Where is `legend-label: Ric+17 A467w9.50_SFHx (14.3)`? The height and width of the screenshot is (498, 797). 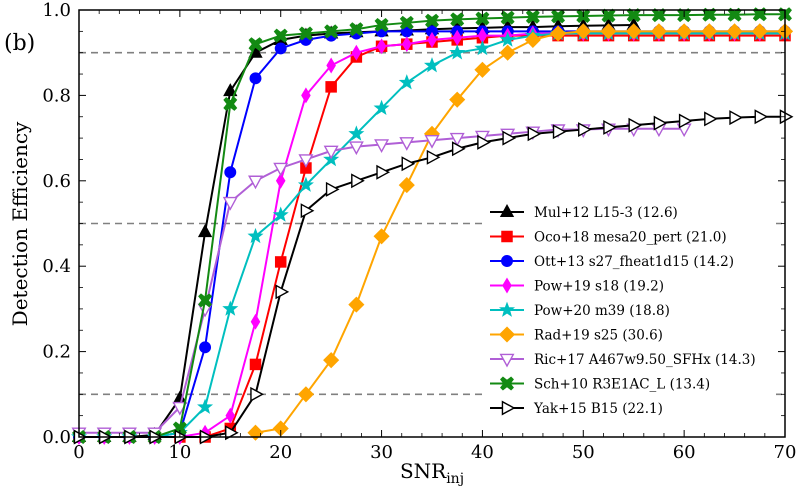 legend-label: Ric+17 A467w9.50_SFHx (14.3) is located at coordinates (645, 360).